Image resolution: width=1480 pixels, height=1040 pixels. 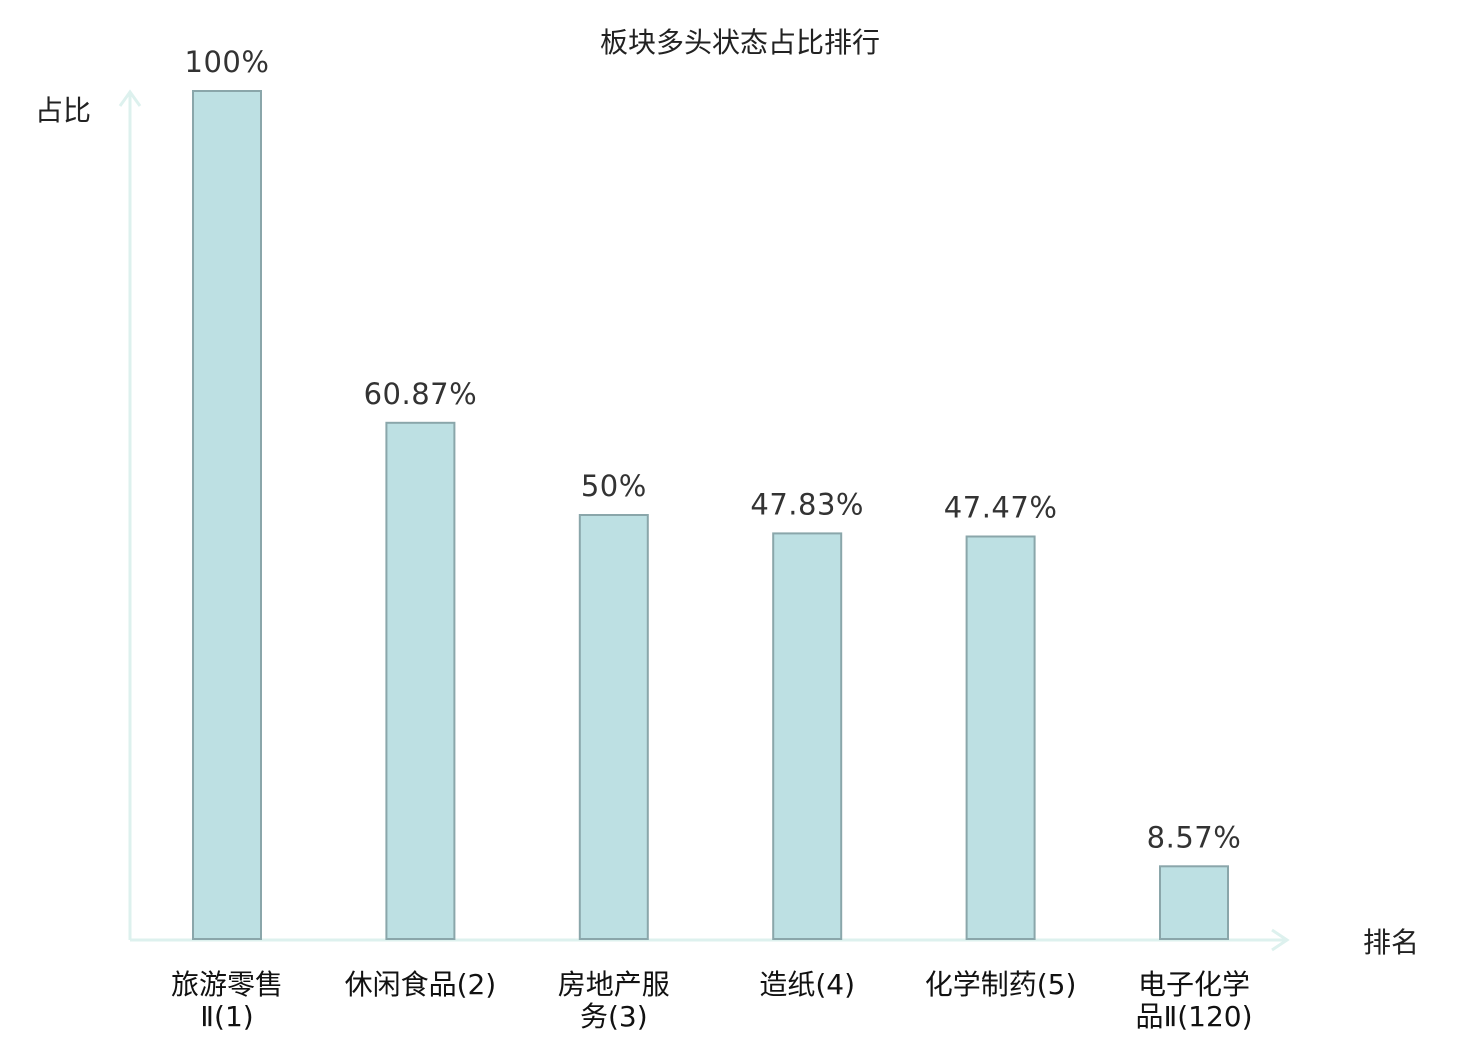 What do you see at coordinates (807, 984) in the screenshot?
I see `category-label-4: 造纸(4)` at bounding box center [807, 984].